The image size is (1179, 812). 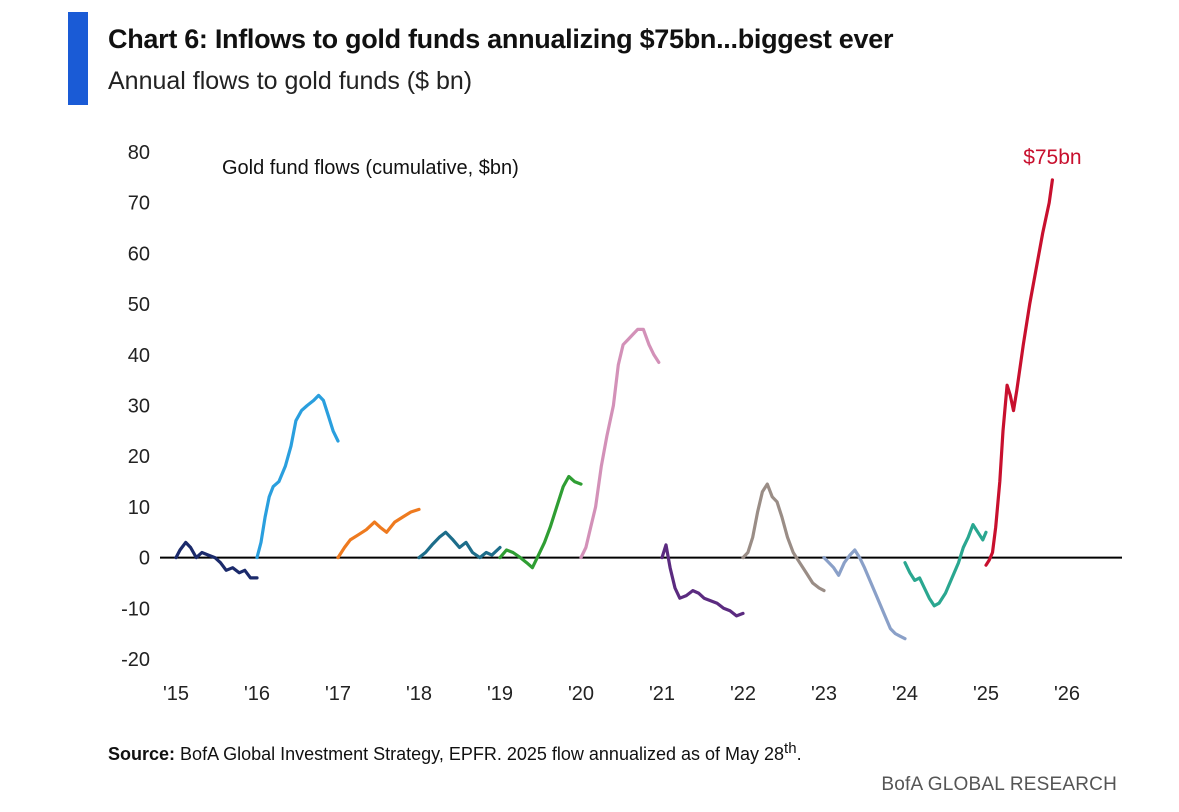 I want to click on y-tick-label: 80, so click(x=139, y=153).